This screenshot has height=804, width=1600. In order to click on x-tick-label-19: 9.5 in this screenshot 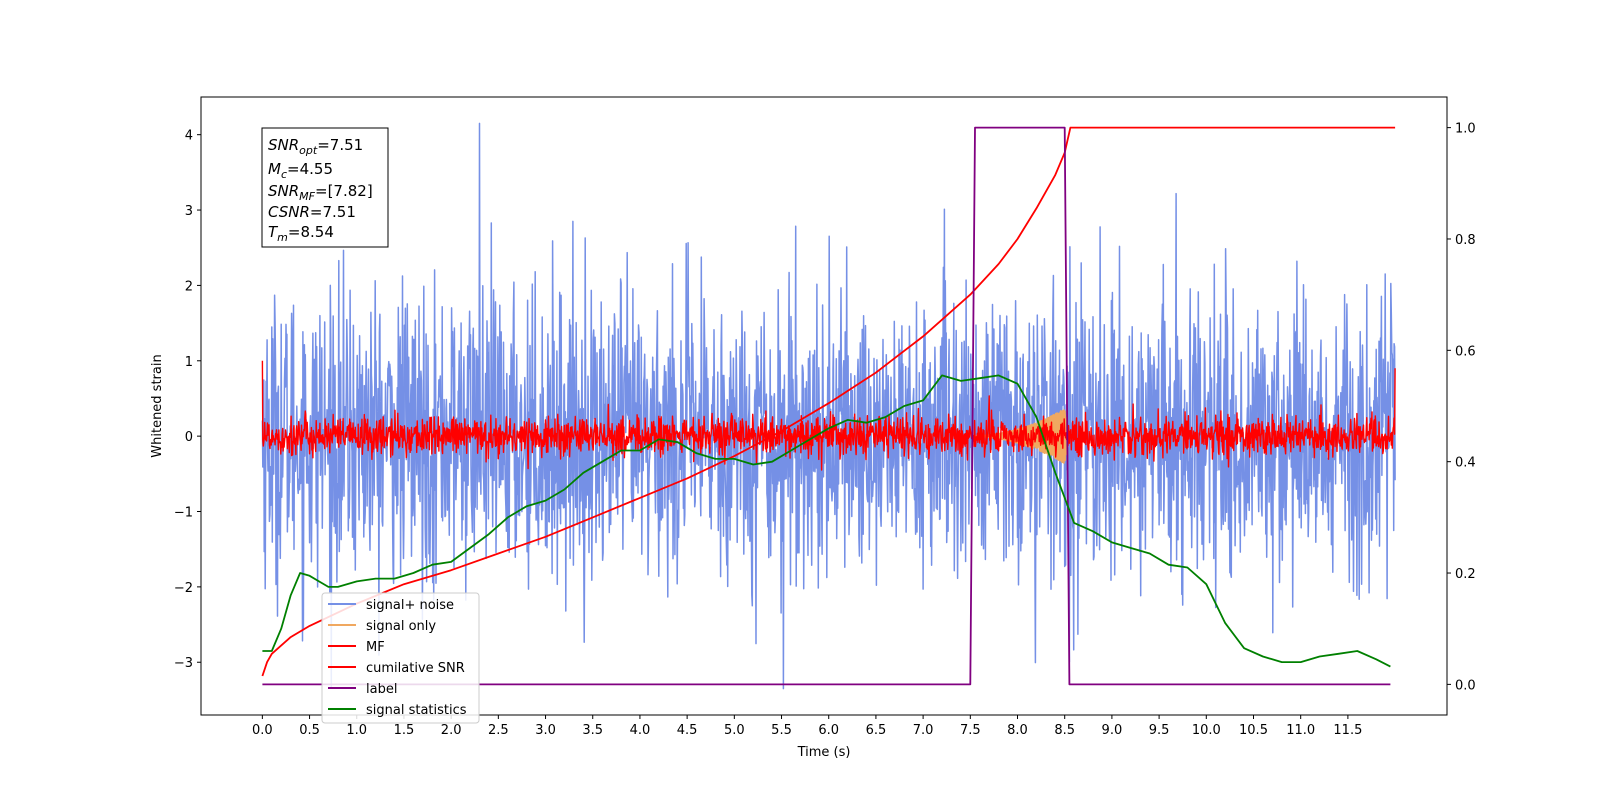, I will do `click(1159, 730)`.